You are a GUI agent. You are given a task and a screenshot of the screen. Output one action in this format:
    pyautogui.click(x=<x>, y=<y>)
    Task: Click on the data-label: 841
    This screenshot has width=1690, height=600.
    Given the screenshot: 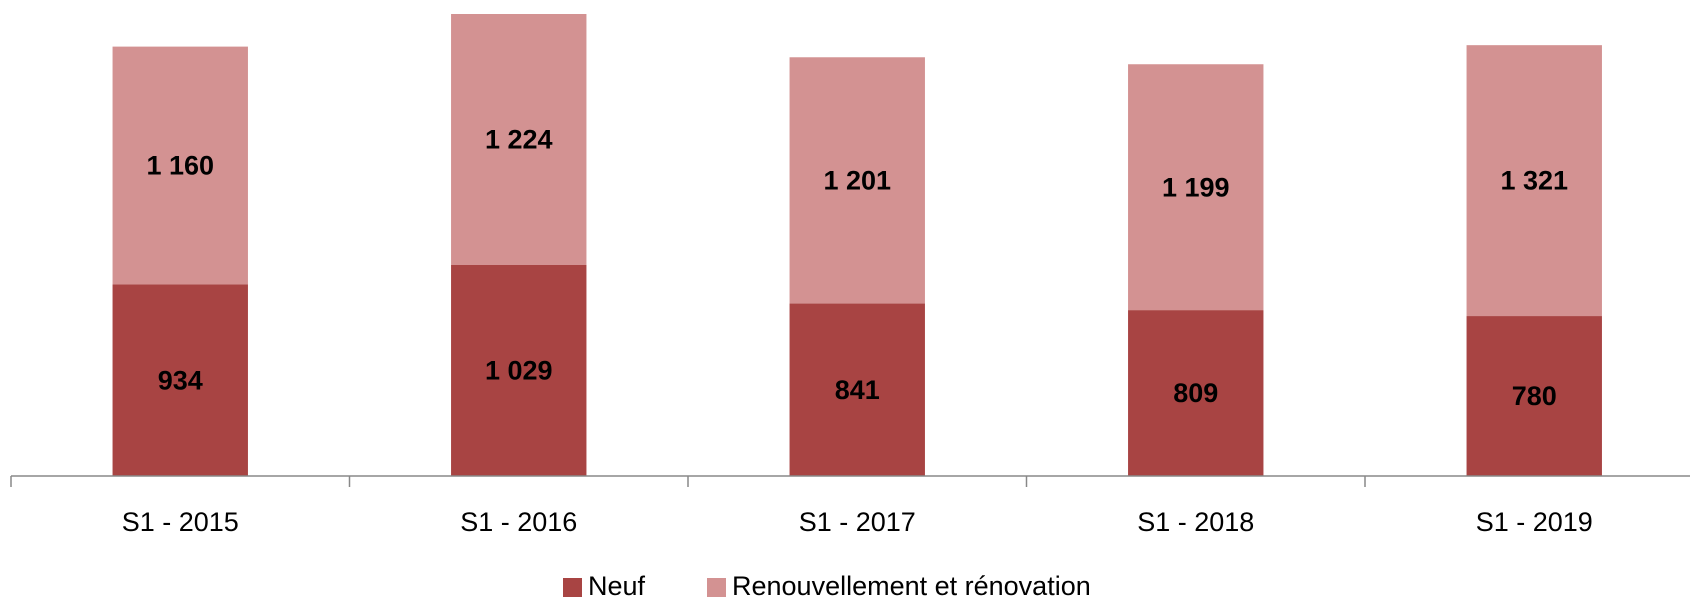 What is the action you would take?
    pyautogui.click(x=857, y=390)
    